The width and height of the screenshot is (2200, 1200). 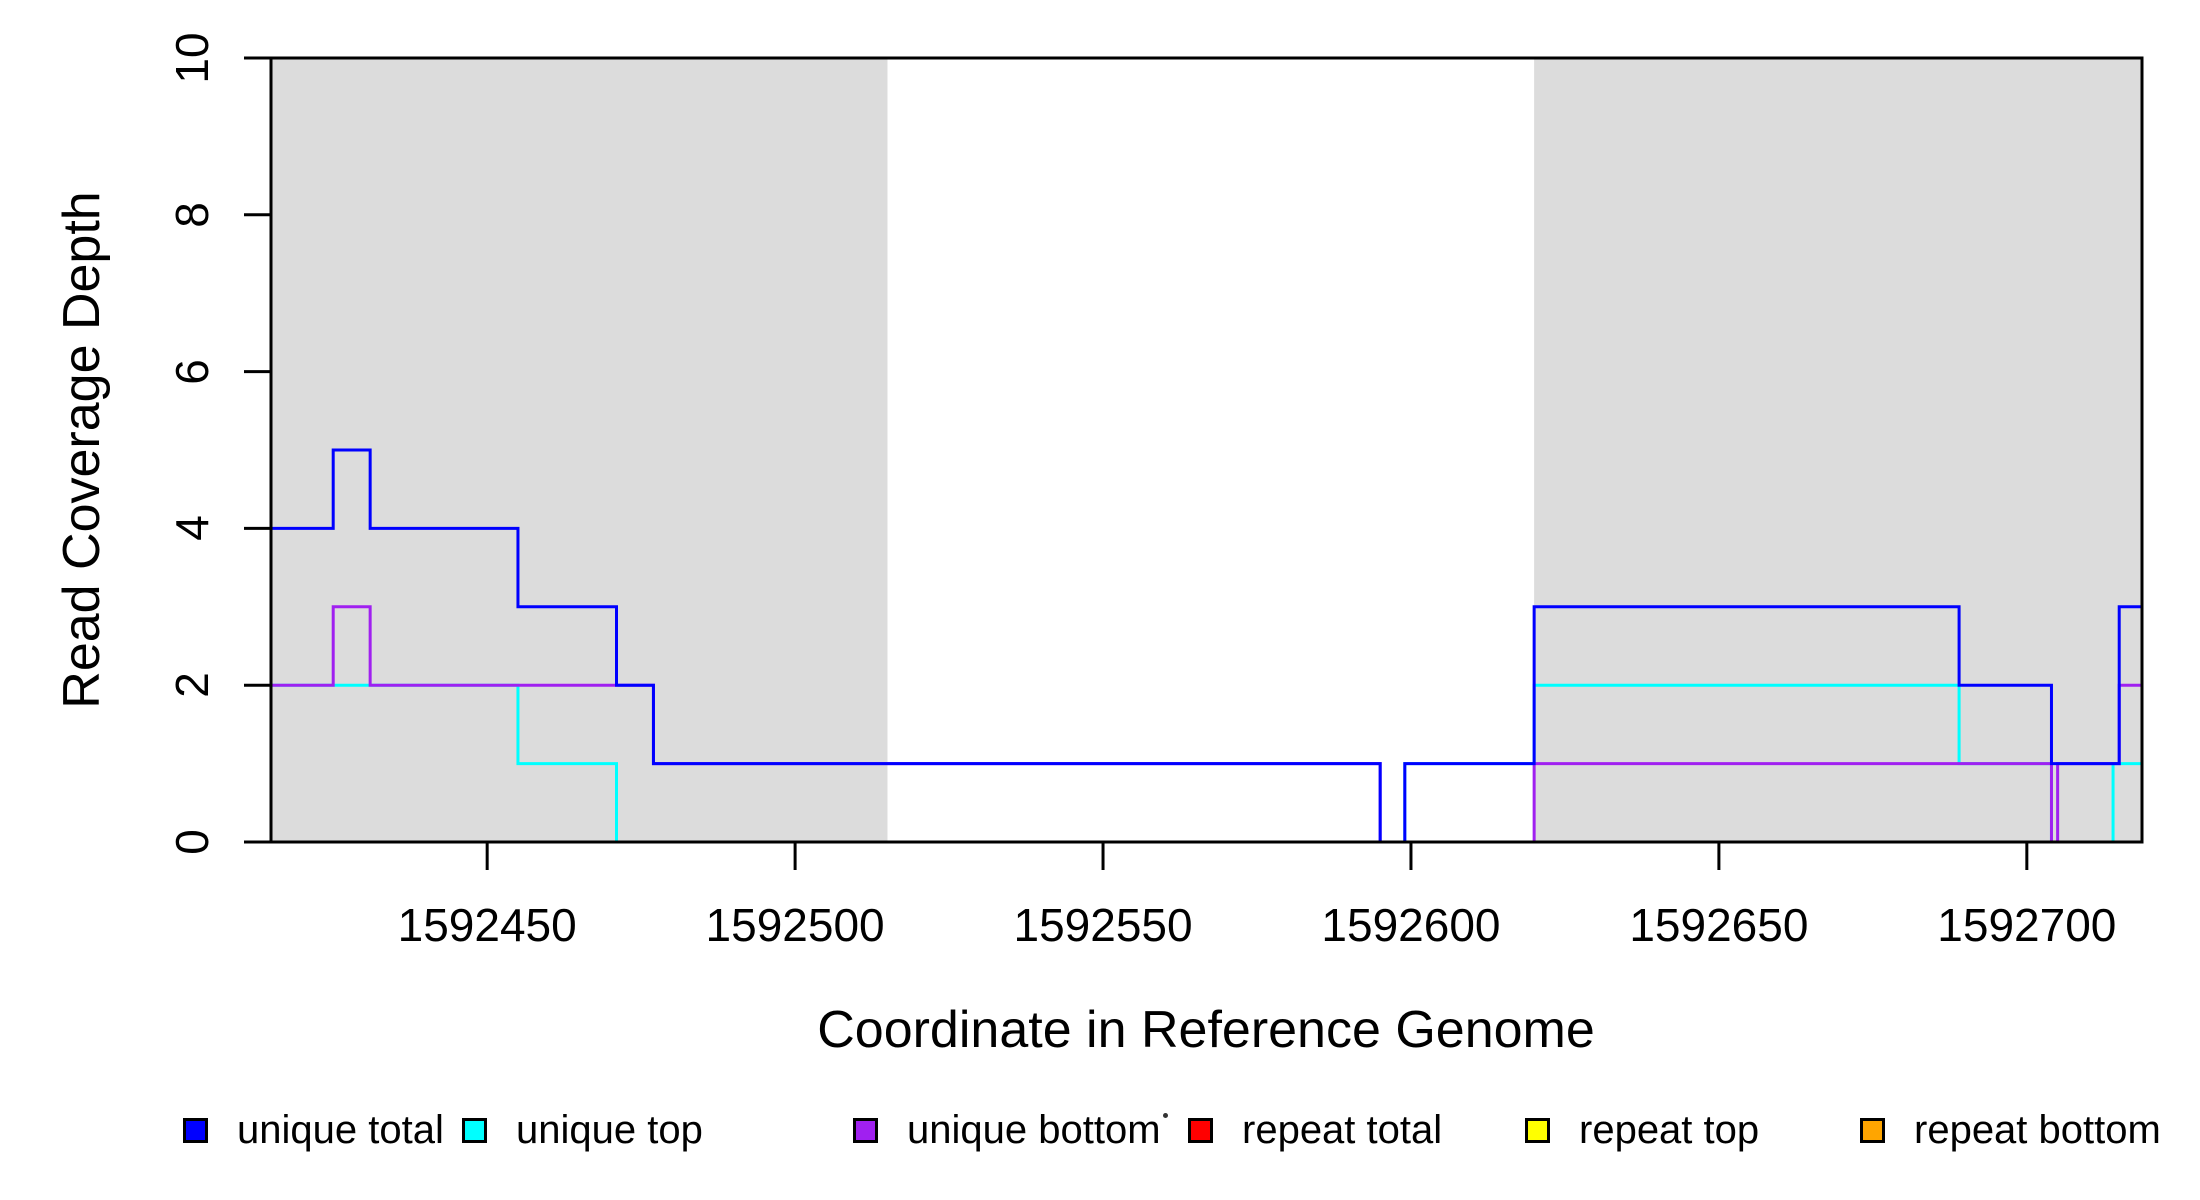 I want to click on legend-item-repeat-total: repeat total, so click(x=1315, y=1130).